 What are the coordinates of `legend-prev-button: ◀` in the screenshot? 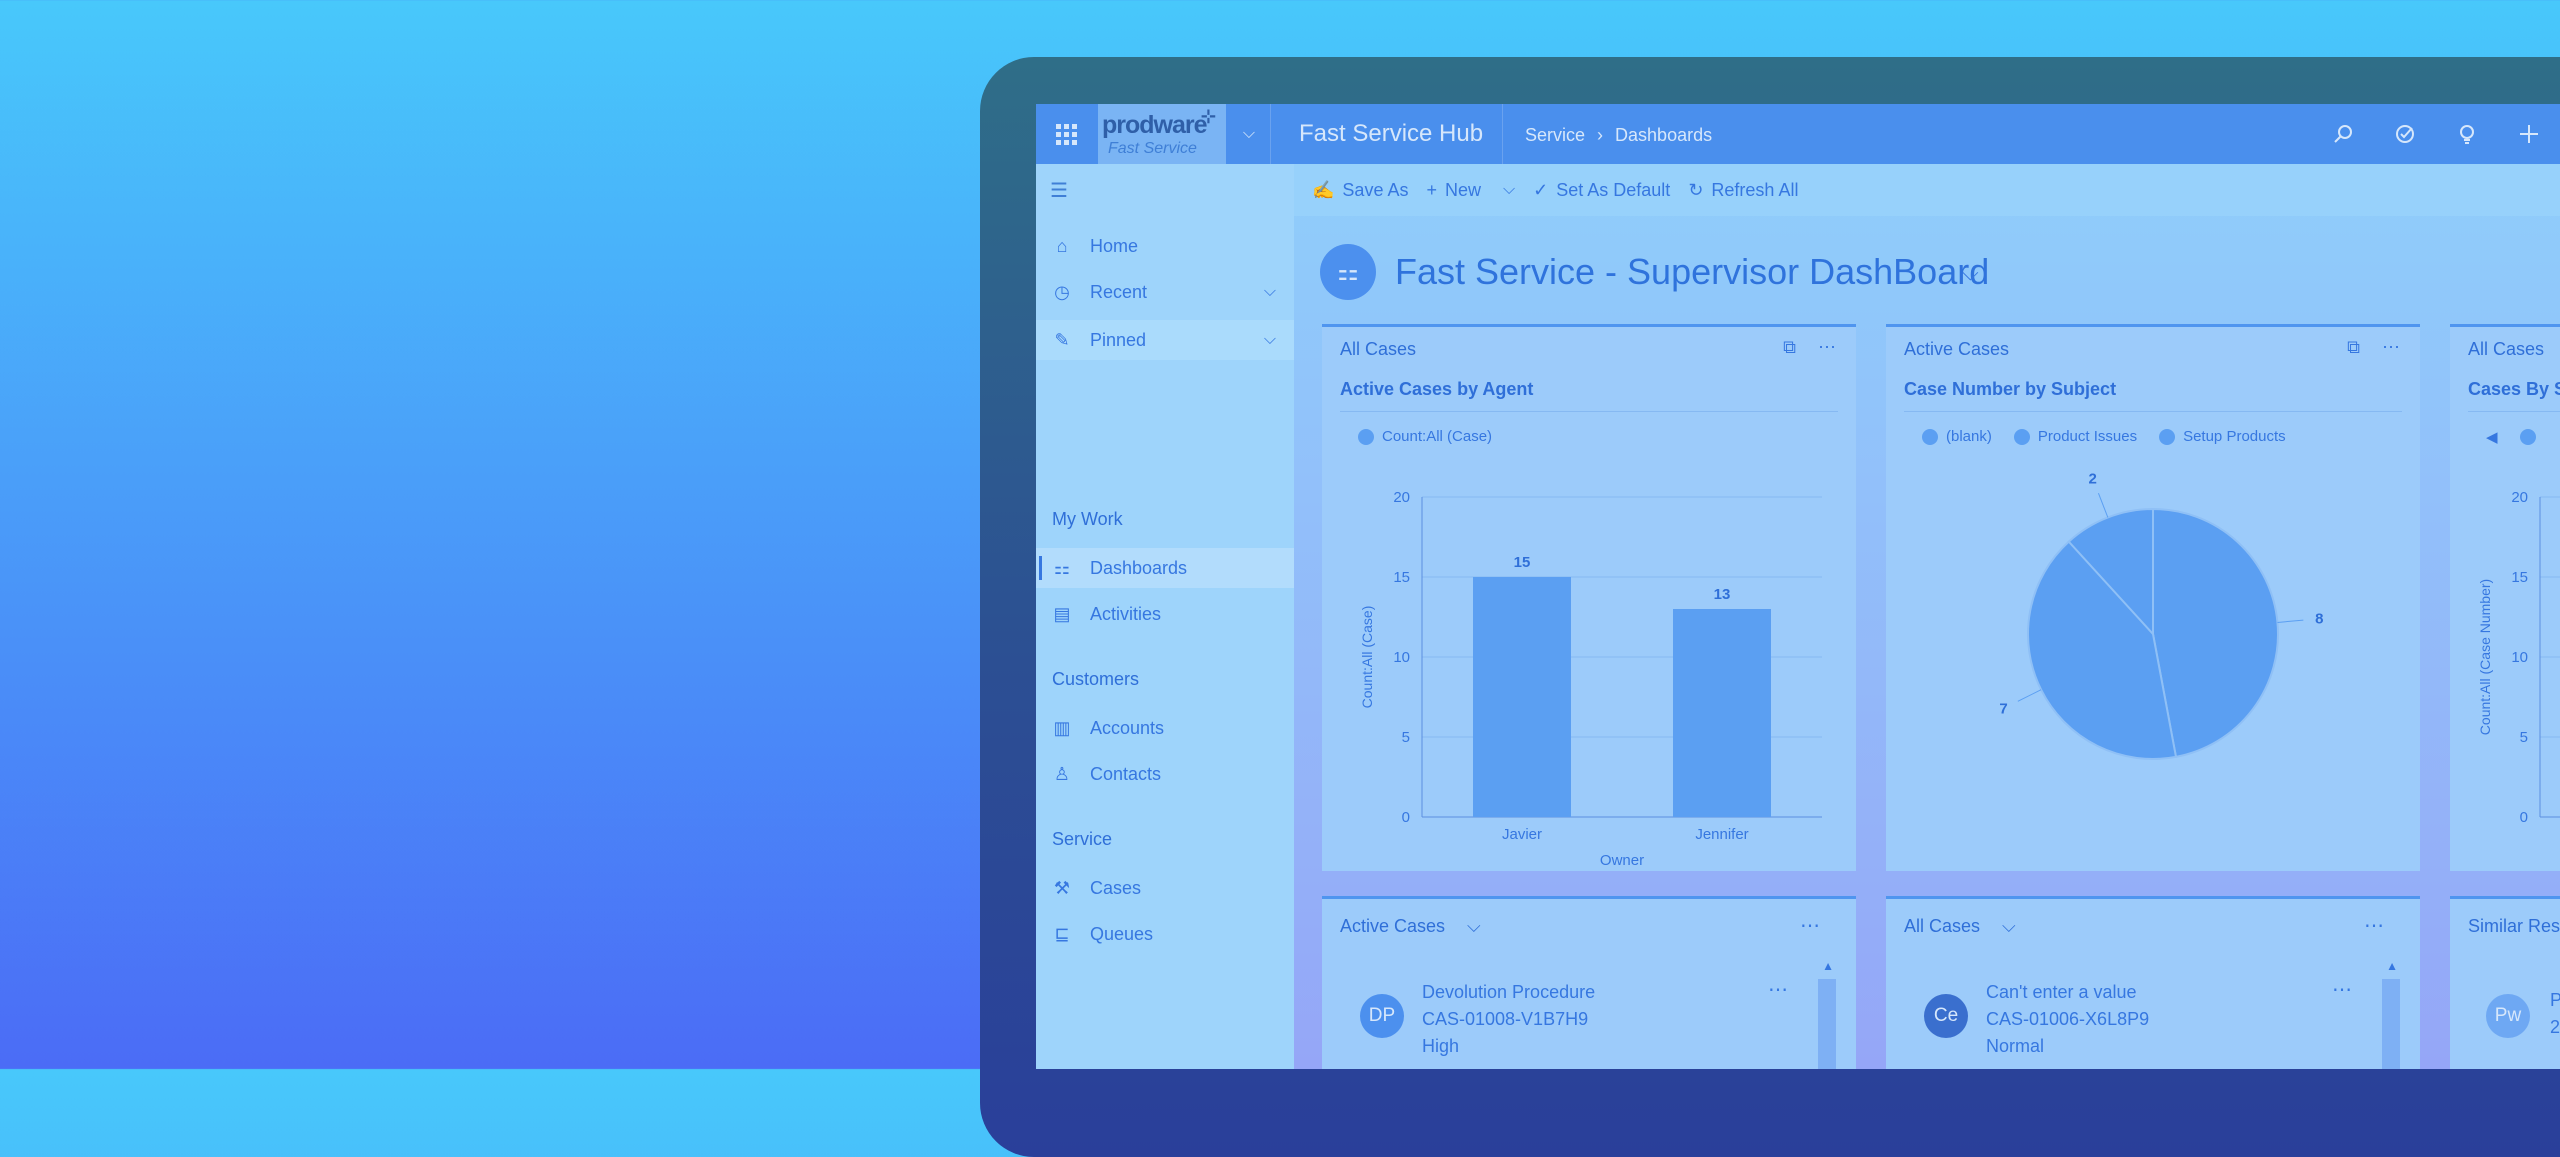 It's located at (2492, 437).